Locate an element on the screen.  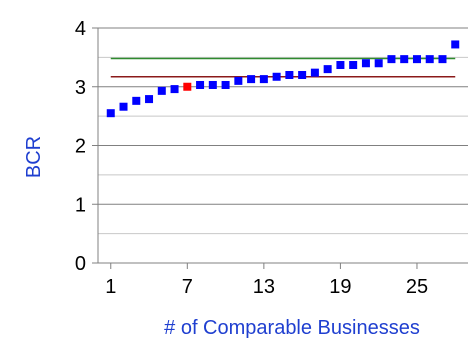
x-axis-title: # of Comparable Businesses is located at coordinates (292, 328).